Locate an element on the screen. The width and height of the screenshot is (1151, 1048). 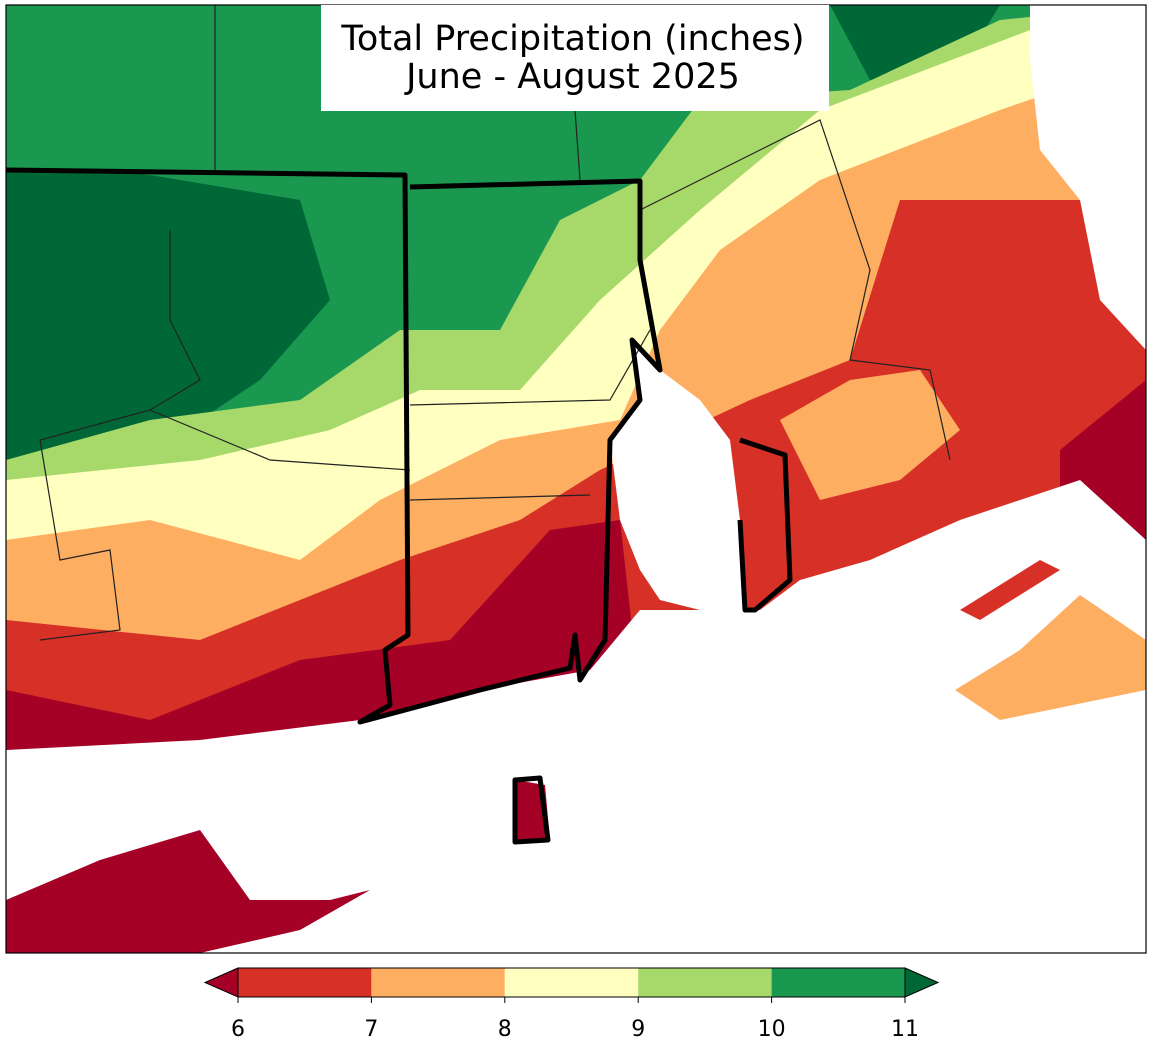
colorbar-frame is located at coordinates (571, 982).